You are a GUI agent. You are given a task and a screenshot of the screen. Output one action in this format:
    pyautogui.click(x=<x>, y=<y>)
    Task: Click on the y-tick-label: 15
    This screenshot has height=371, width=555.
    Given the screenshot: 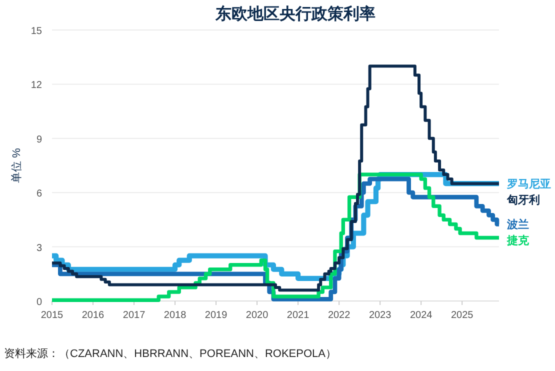 What is the action you would take?
    pyautogui.click(x=36, y=31)
    